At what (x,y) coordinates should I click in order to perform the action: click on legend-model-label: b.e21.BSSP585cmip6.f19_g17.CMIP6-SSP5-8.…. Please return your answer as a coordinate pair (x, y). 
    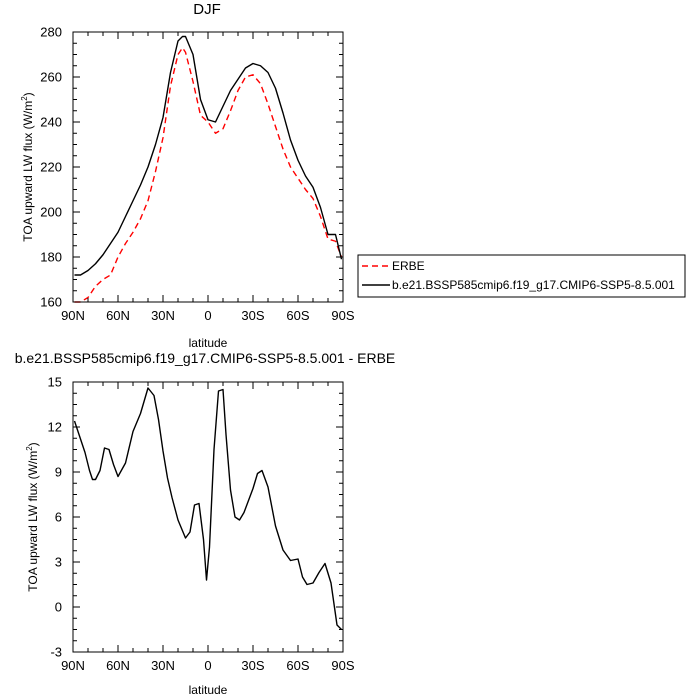
    Looking at the image, I should click on (533, 285).